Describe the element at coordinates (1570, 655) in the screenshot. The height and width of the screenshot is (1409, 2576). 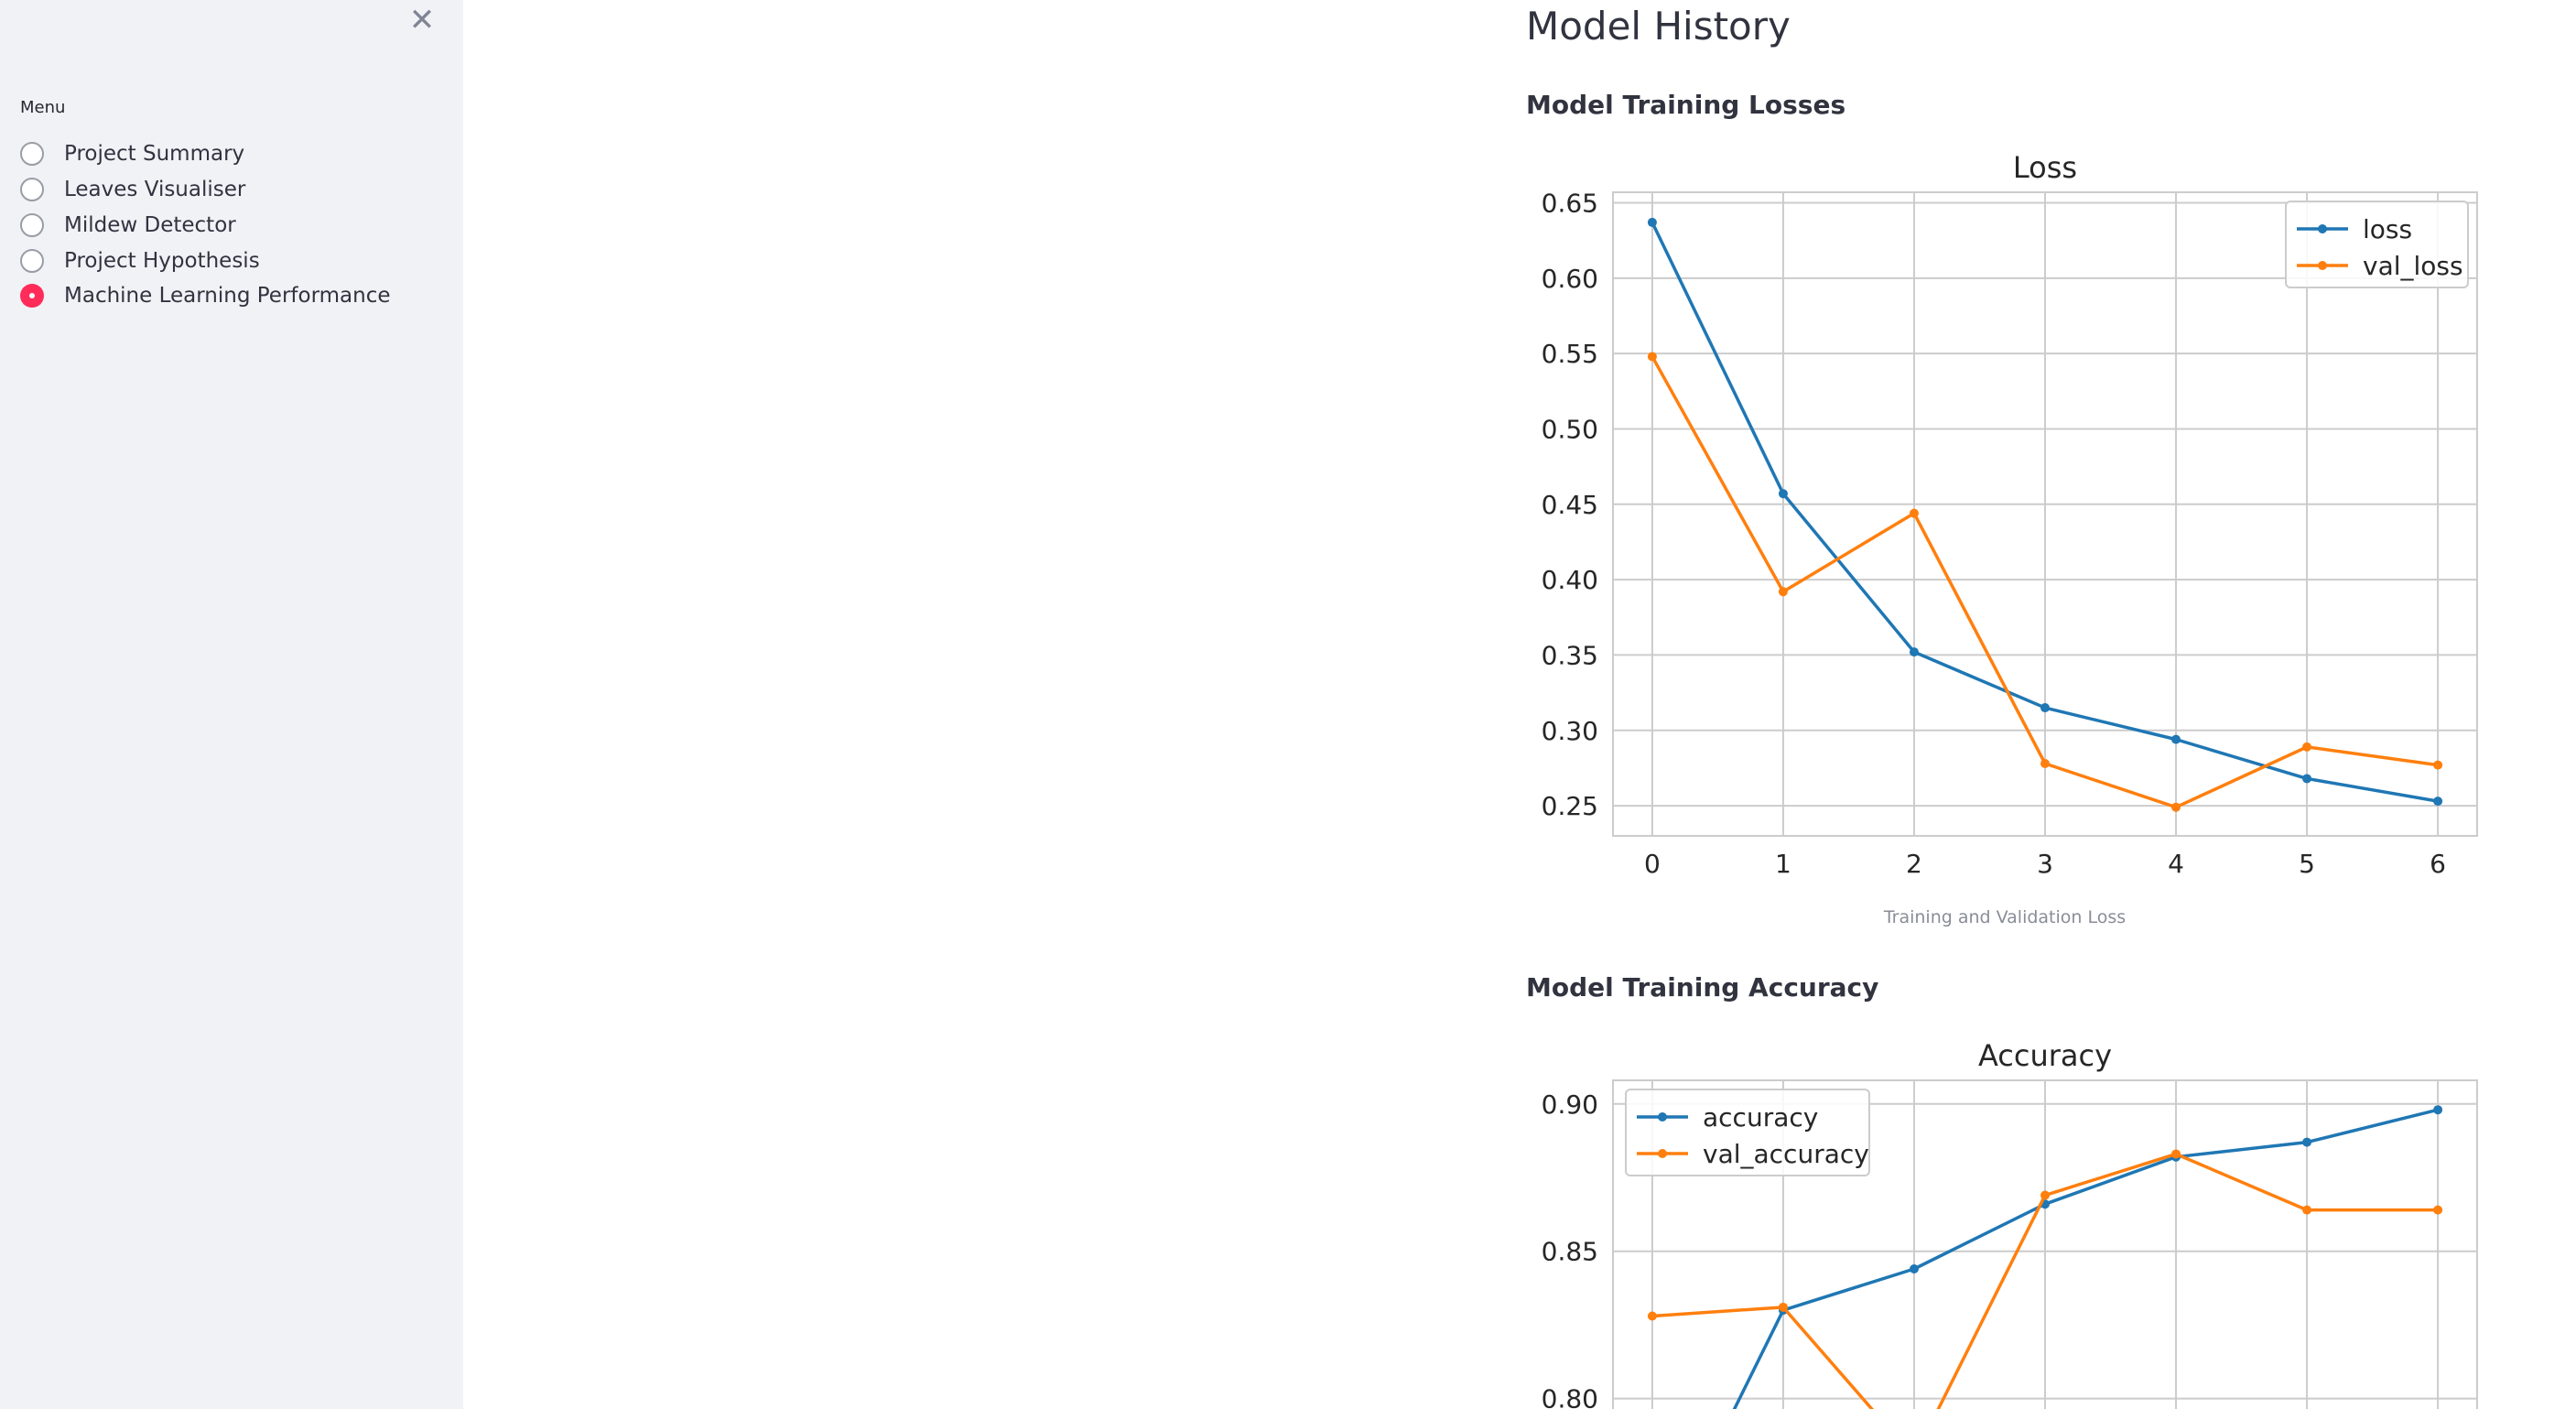
I see `y-tick-label: 0.35` at that location.